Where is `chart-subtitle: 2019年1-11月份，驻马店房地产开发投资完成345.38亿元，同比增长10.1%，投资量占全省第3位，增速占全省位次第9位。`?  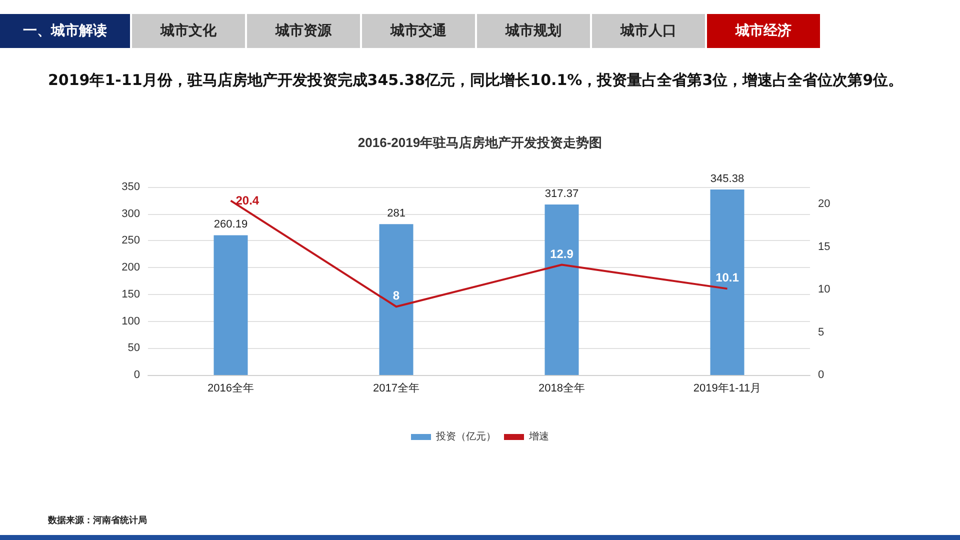
chart-subtitle: 2019年1-11月份，驻马店房地产开发投资完成345.38亿元，同比增长10.1%，投资量占全省第3位，增速占全省位次第9位。 is located at coordinates (476, 80).